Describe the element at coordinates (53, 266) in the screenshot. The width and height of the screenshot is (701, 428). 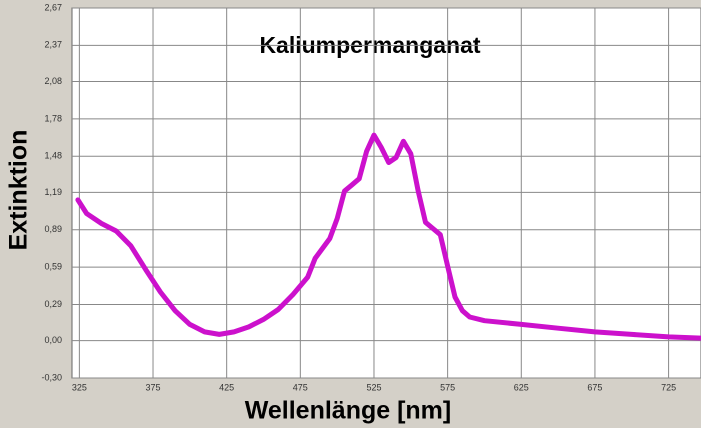
I see `y-tick-label: 0,59` at that location.